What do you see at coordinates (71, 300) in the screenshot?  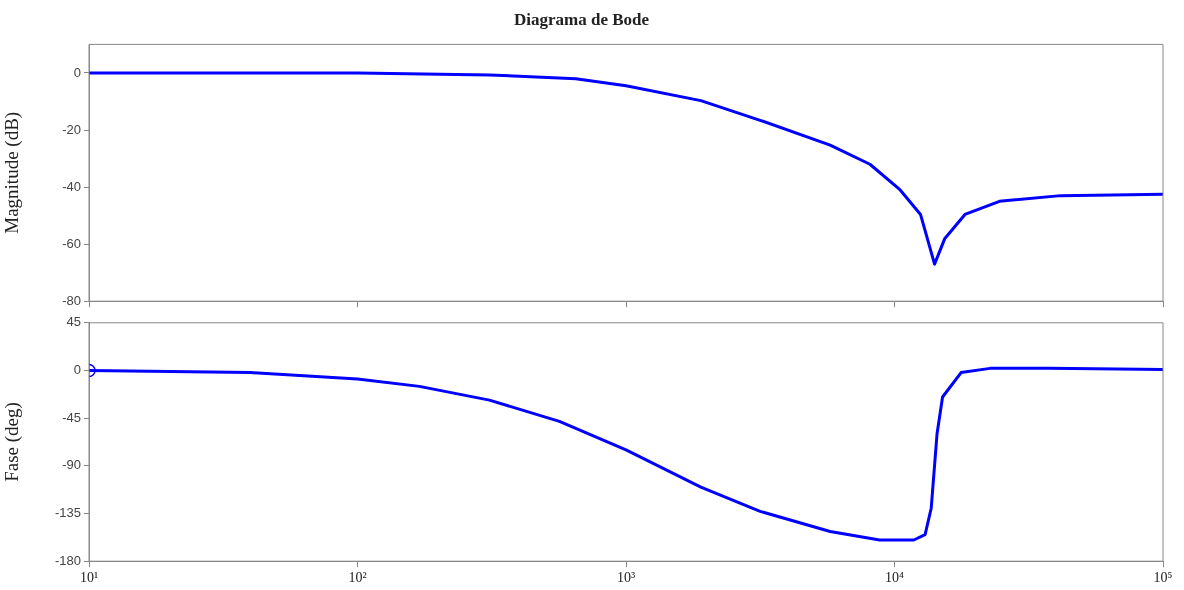 I see `y-tick-label: -80` at bounding box center [71, 300].